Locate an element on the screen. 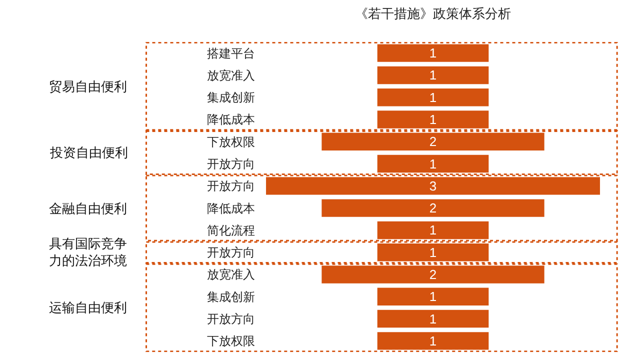 The height and width of the screenshot is (362, 644). category-label: 搭建平台 is located at coordinates (231, 53).